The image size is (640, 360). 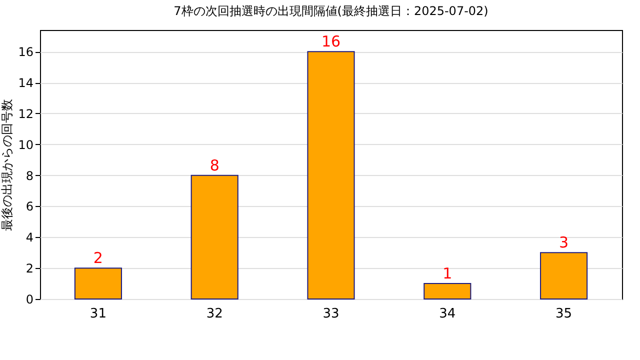 What do you see at coordinates (30, 175) in the screenshot?
I see `y-tick-label: 8` at bounding box center [30, 175].